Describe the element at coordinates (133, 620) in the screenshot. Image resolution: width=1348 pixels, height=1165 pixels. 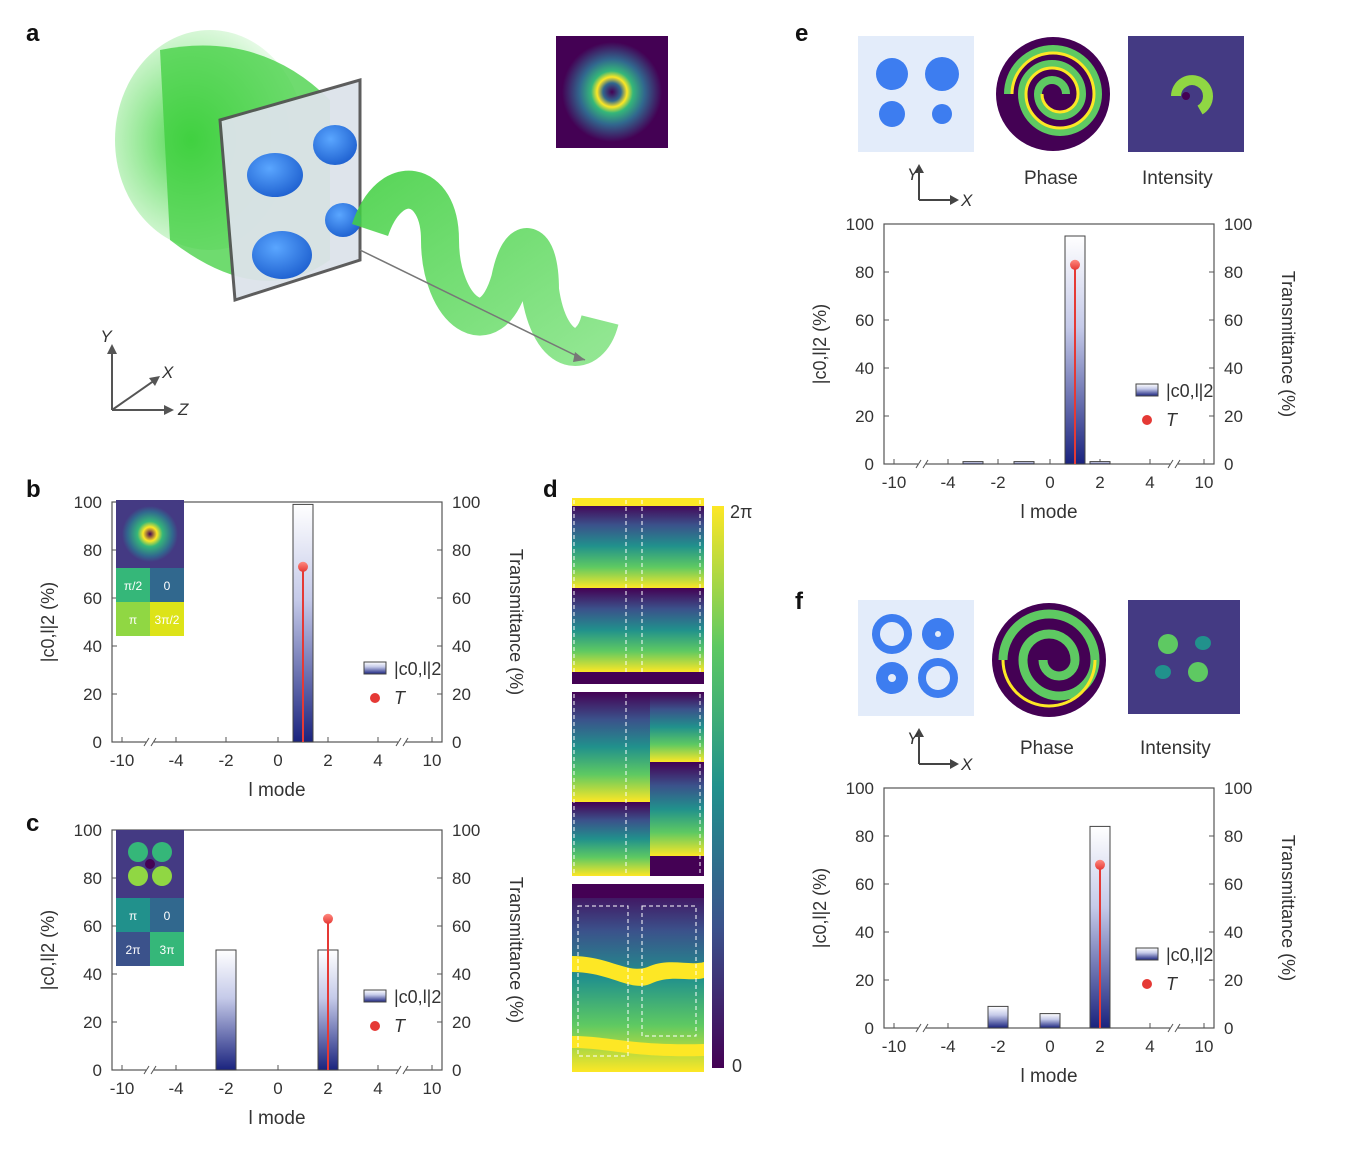
I see `phase-cell-3-label: π` at that location.